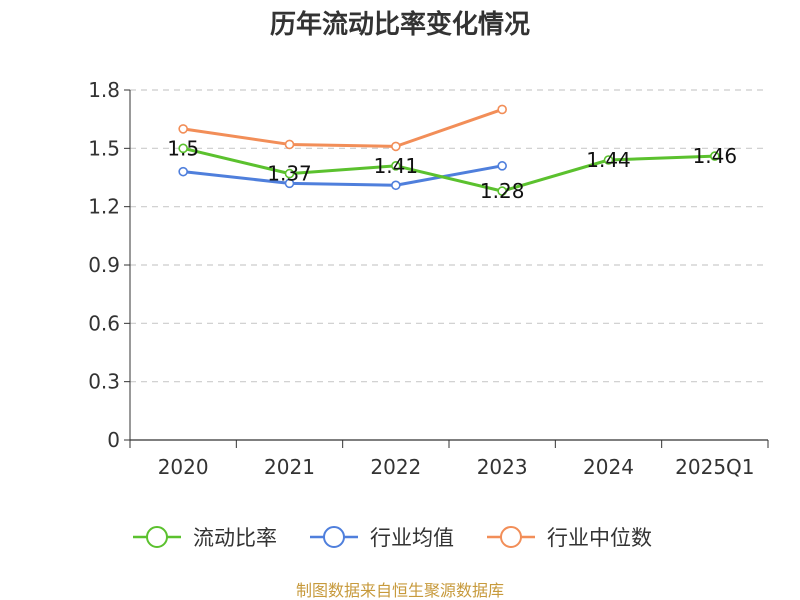 The image size is (800, 600). What do you see at coordinates (104, 148) in the screenshot?
I see `y-tick-label: 1.5` at bounding box center [104, 148].